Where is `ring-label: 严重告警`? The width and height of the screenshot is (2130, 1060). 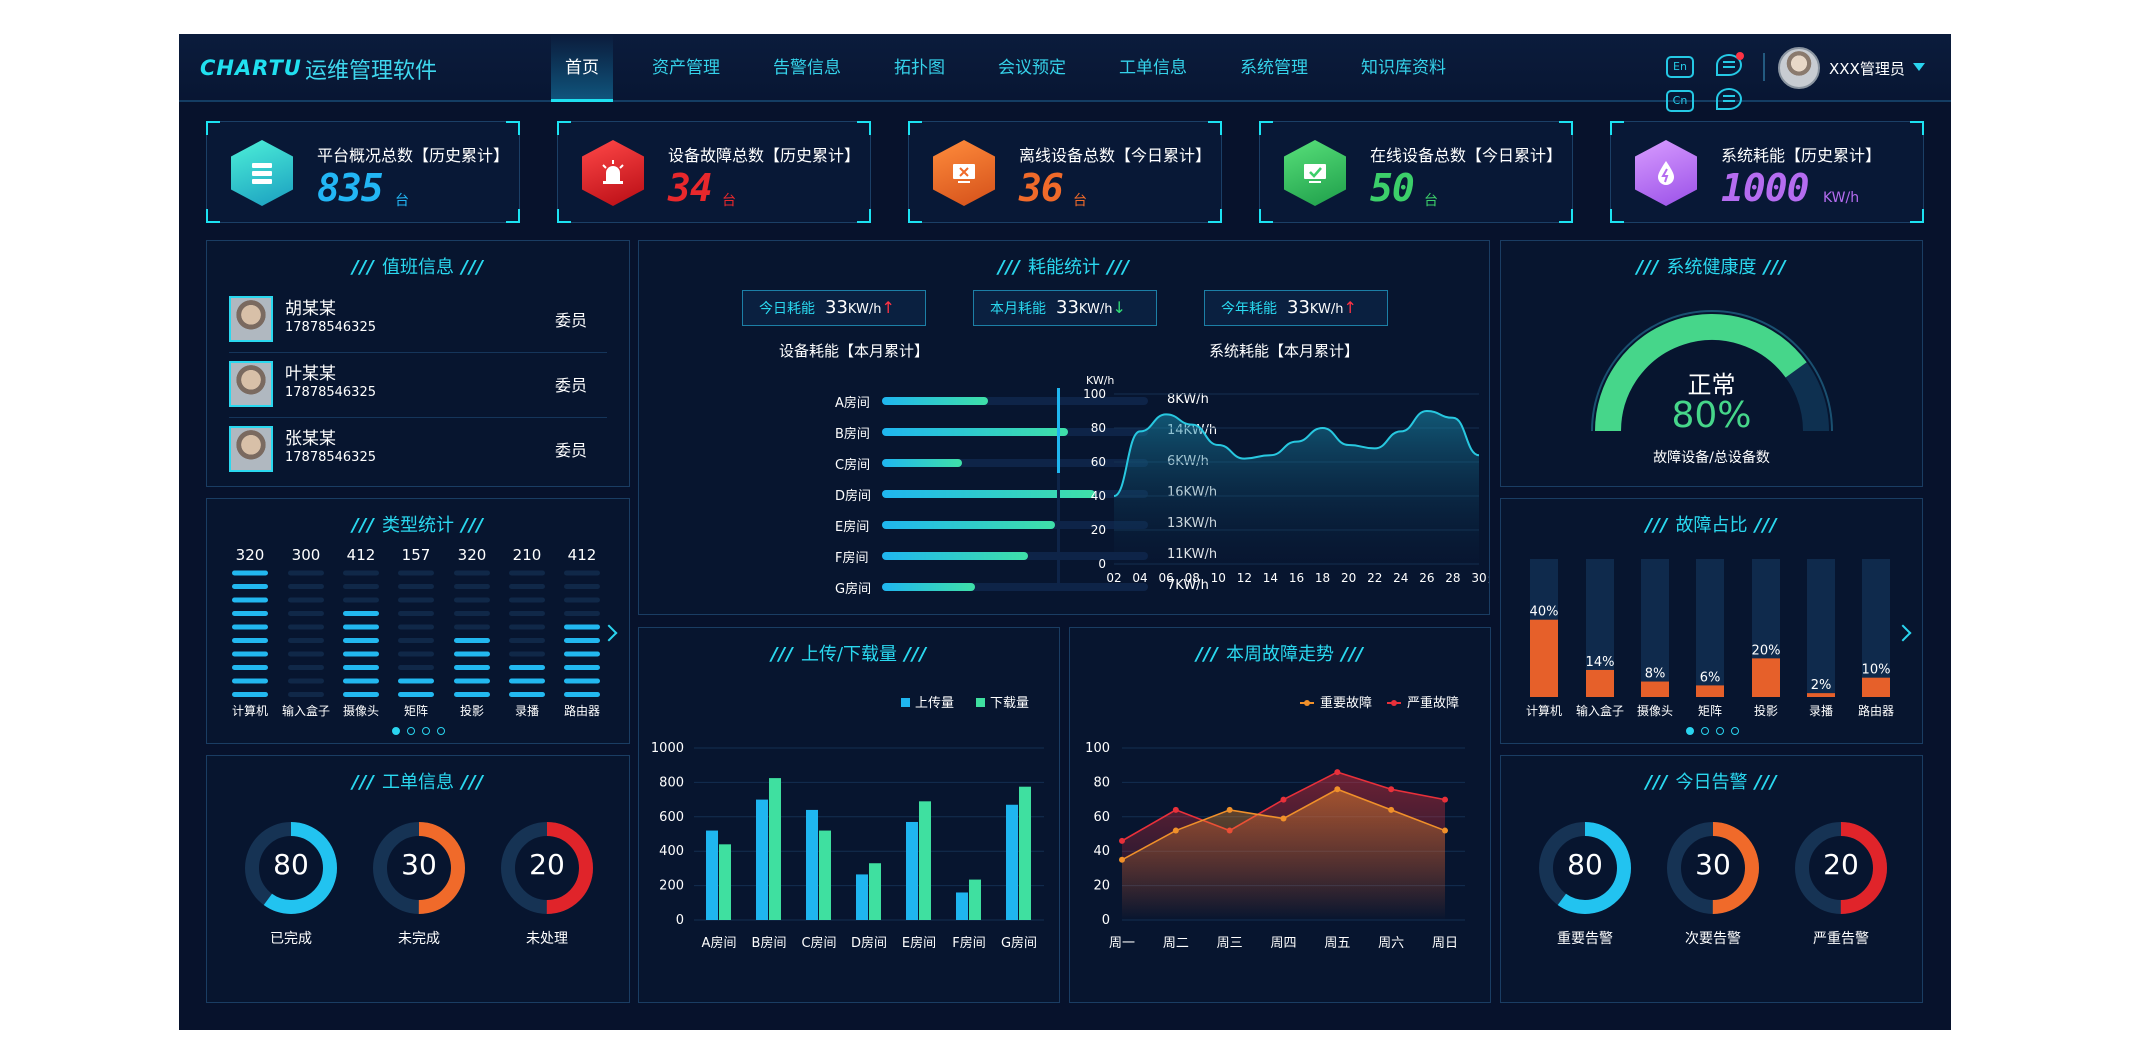 ring-label: 严重告警 is located at coordinates (1841, 939).